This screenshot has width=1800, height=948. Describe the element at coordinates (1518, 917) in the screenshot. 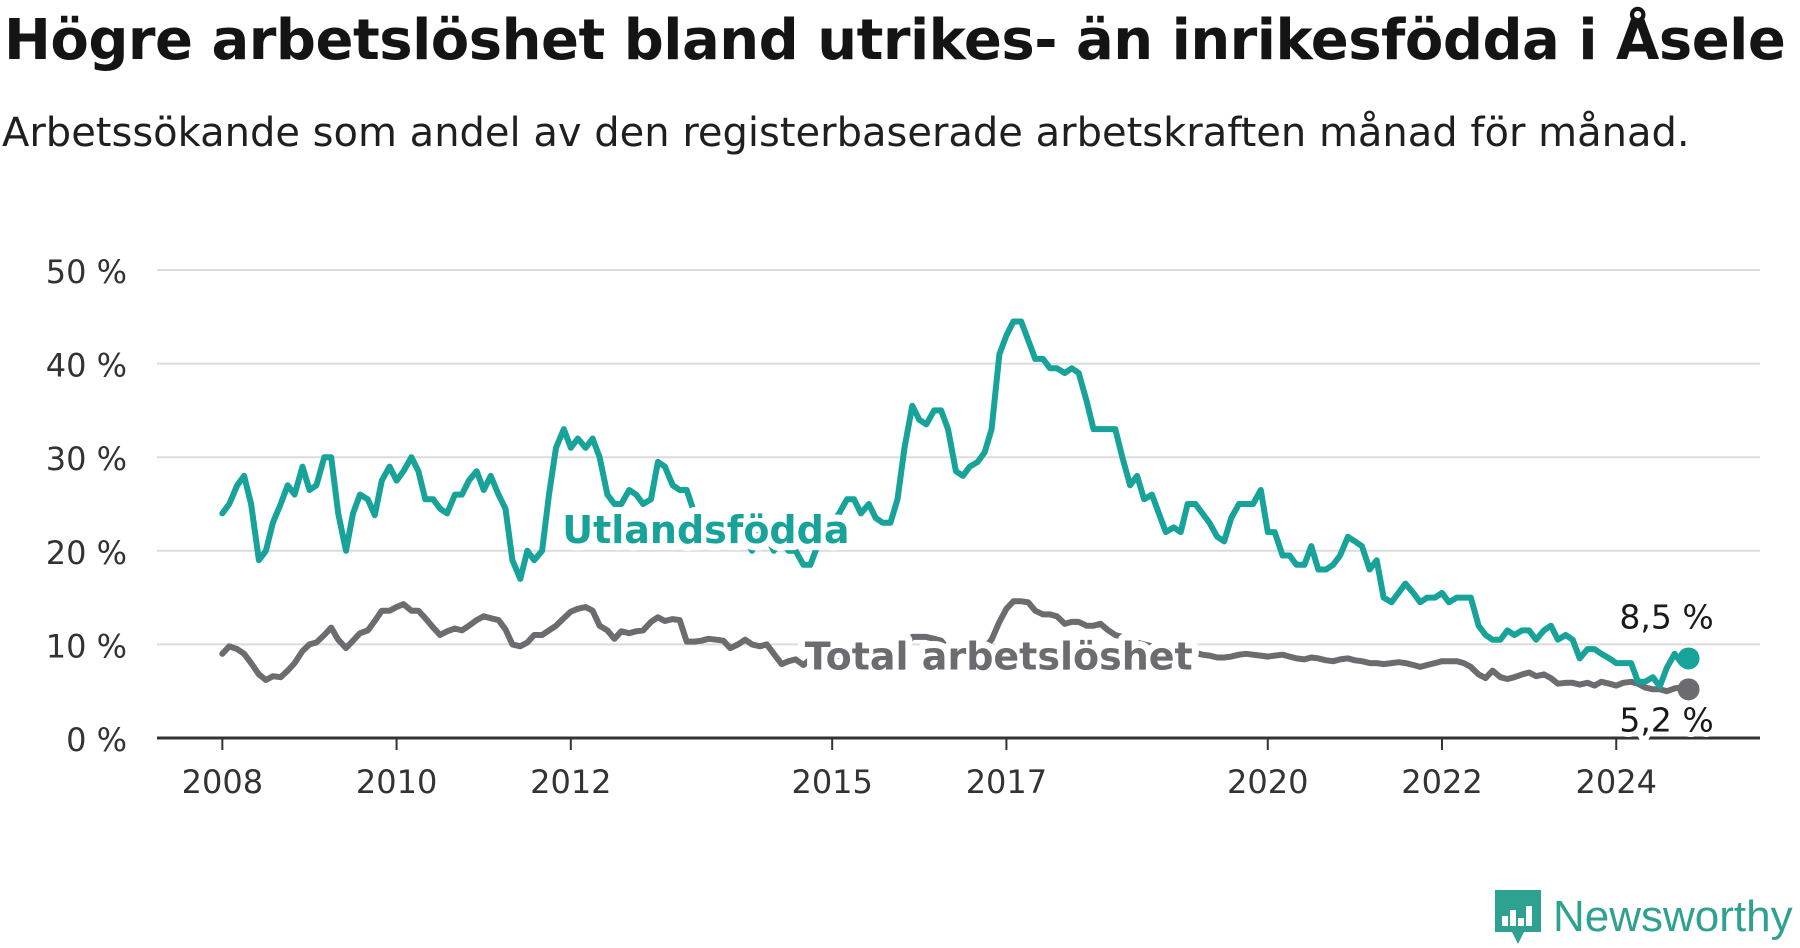

I see `newsworthy-logo-icon` at that location.